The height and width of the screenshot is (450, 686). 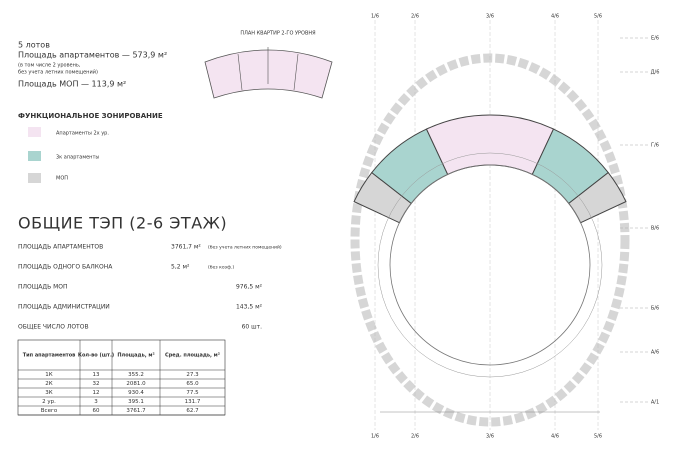 What do you see at coordinates (49, 402) in the screenshot?
I see `table-cell: 2 ур.` at bounding box center [49, 402].